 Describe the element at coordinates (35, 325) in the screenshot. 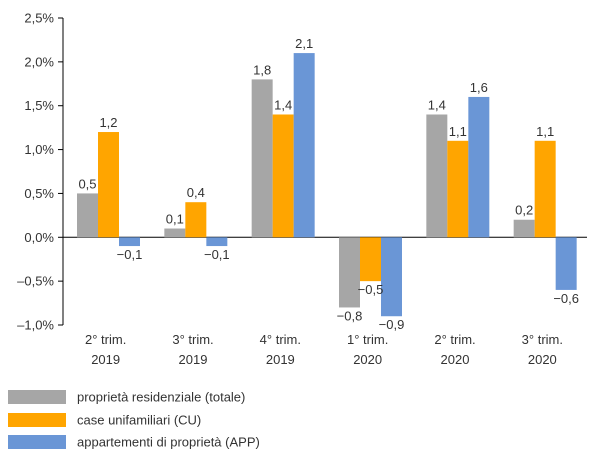

I see `y-tick-label: –1,0%` at that location.